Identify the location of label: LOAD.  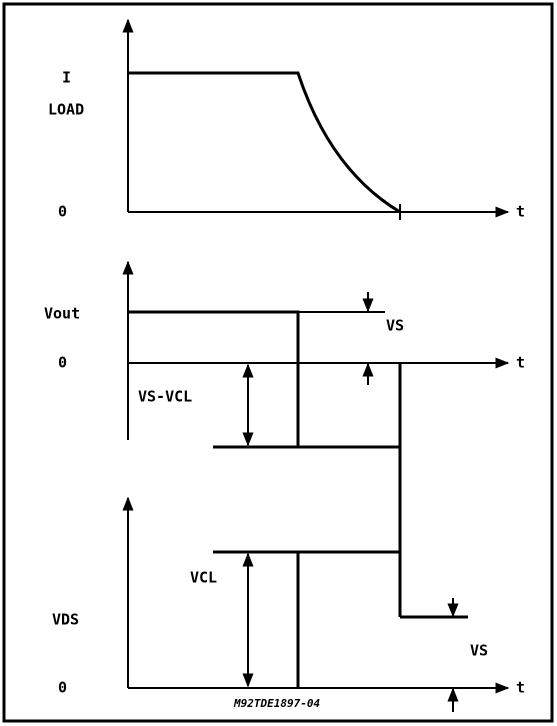
(66, 110).